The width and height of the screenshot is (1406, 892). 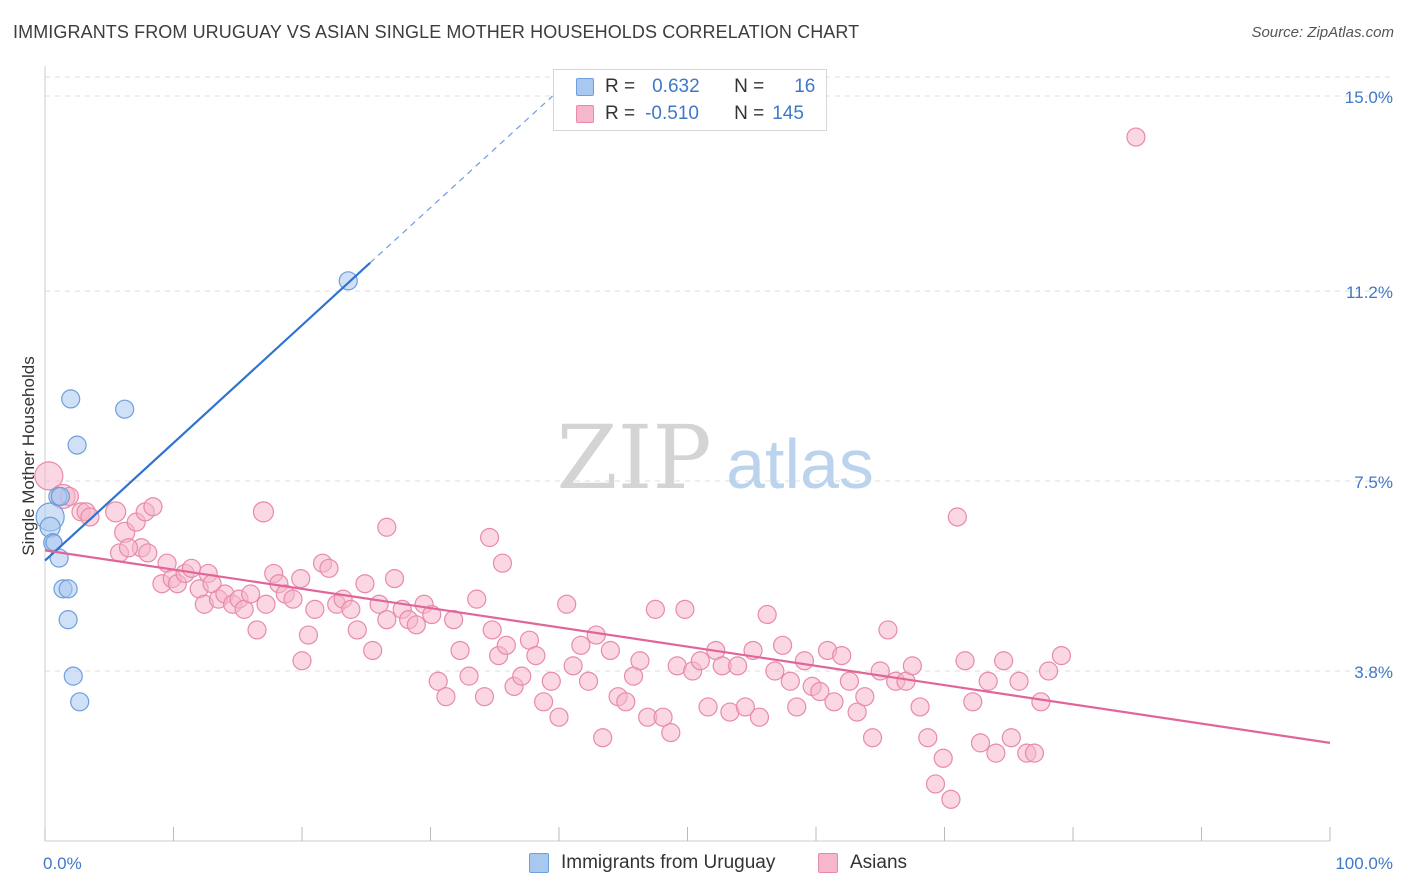 What do you see at coordinates (749, 86) in the screenshot?
I see `n-label: N =` at bounding box center [749, 86].